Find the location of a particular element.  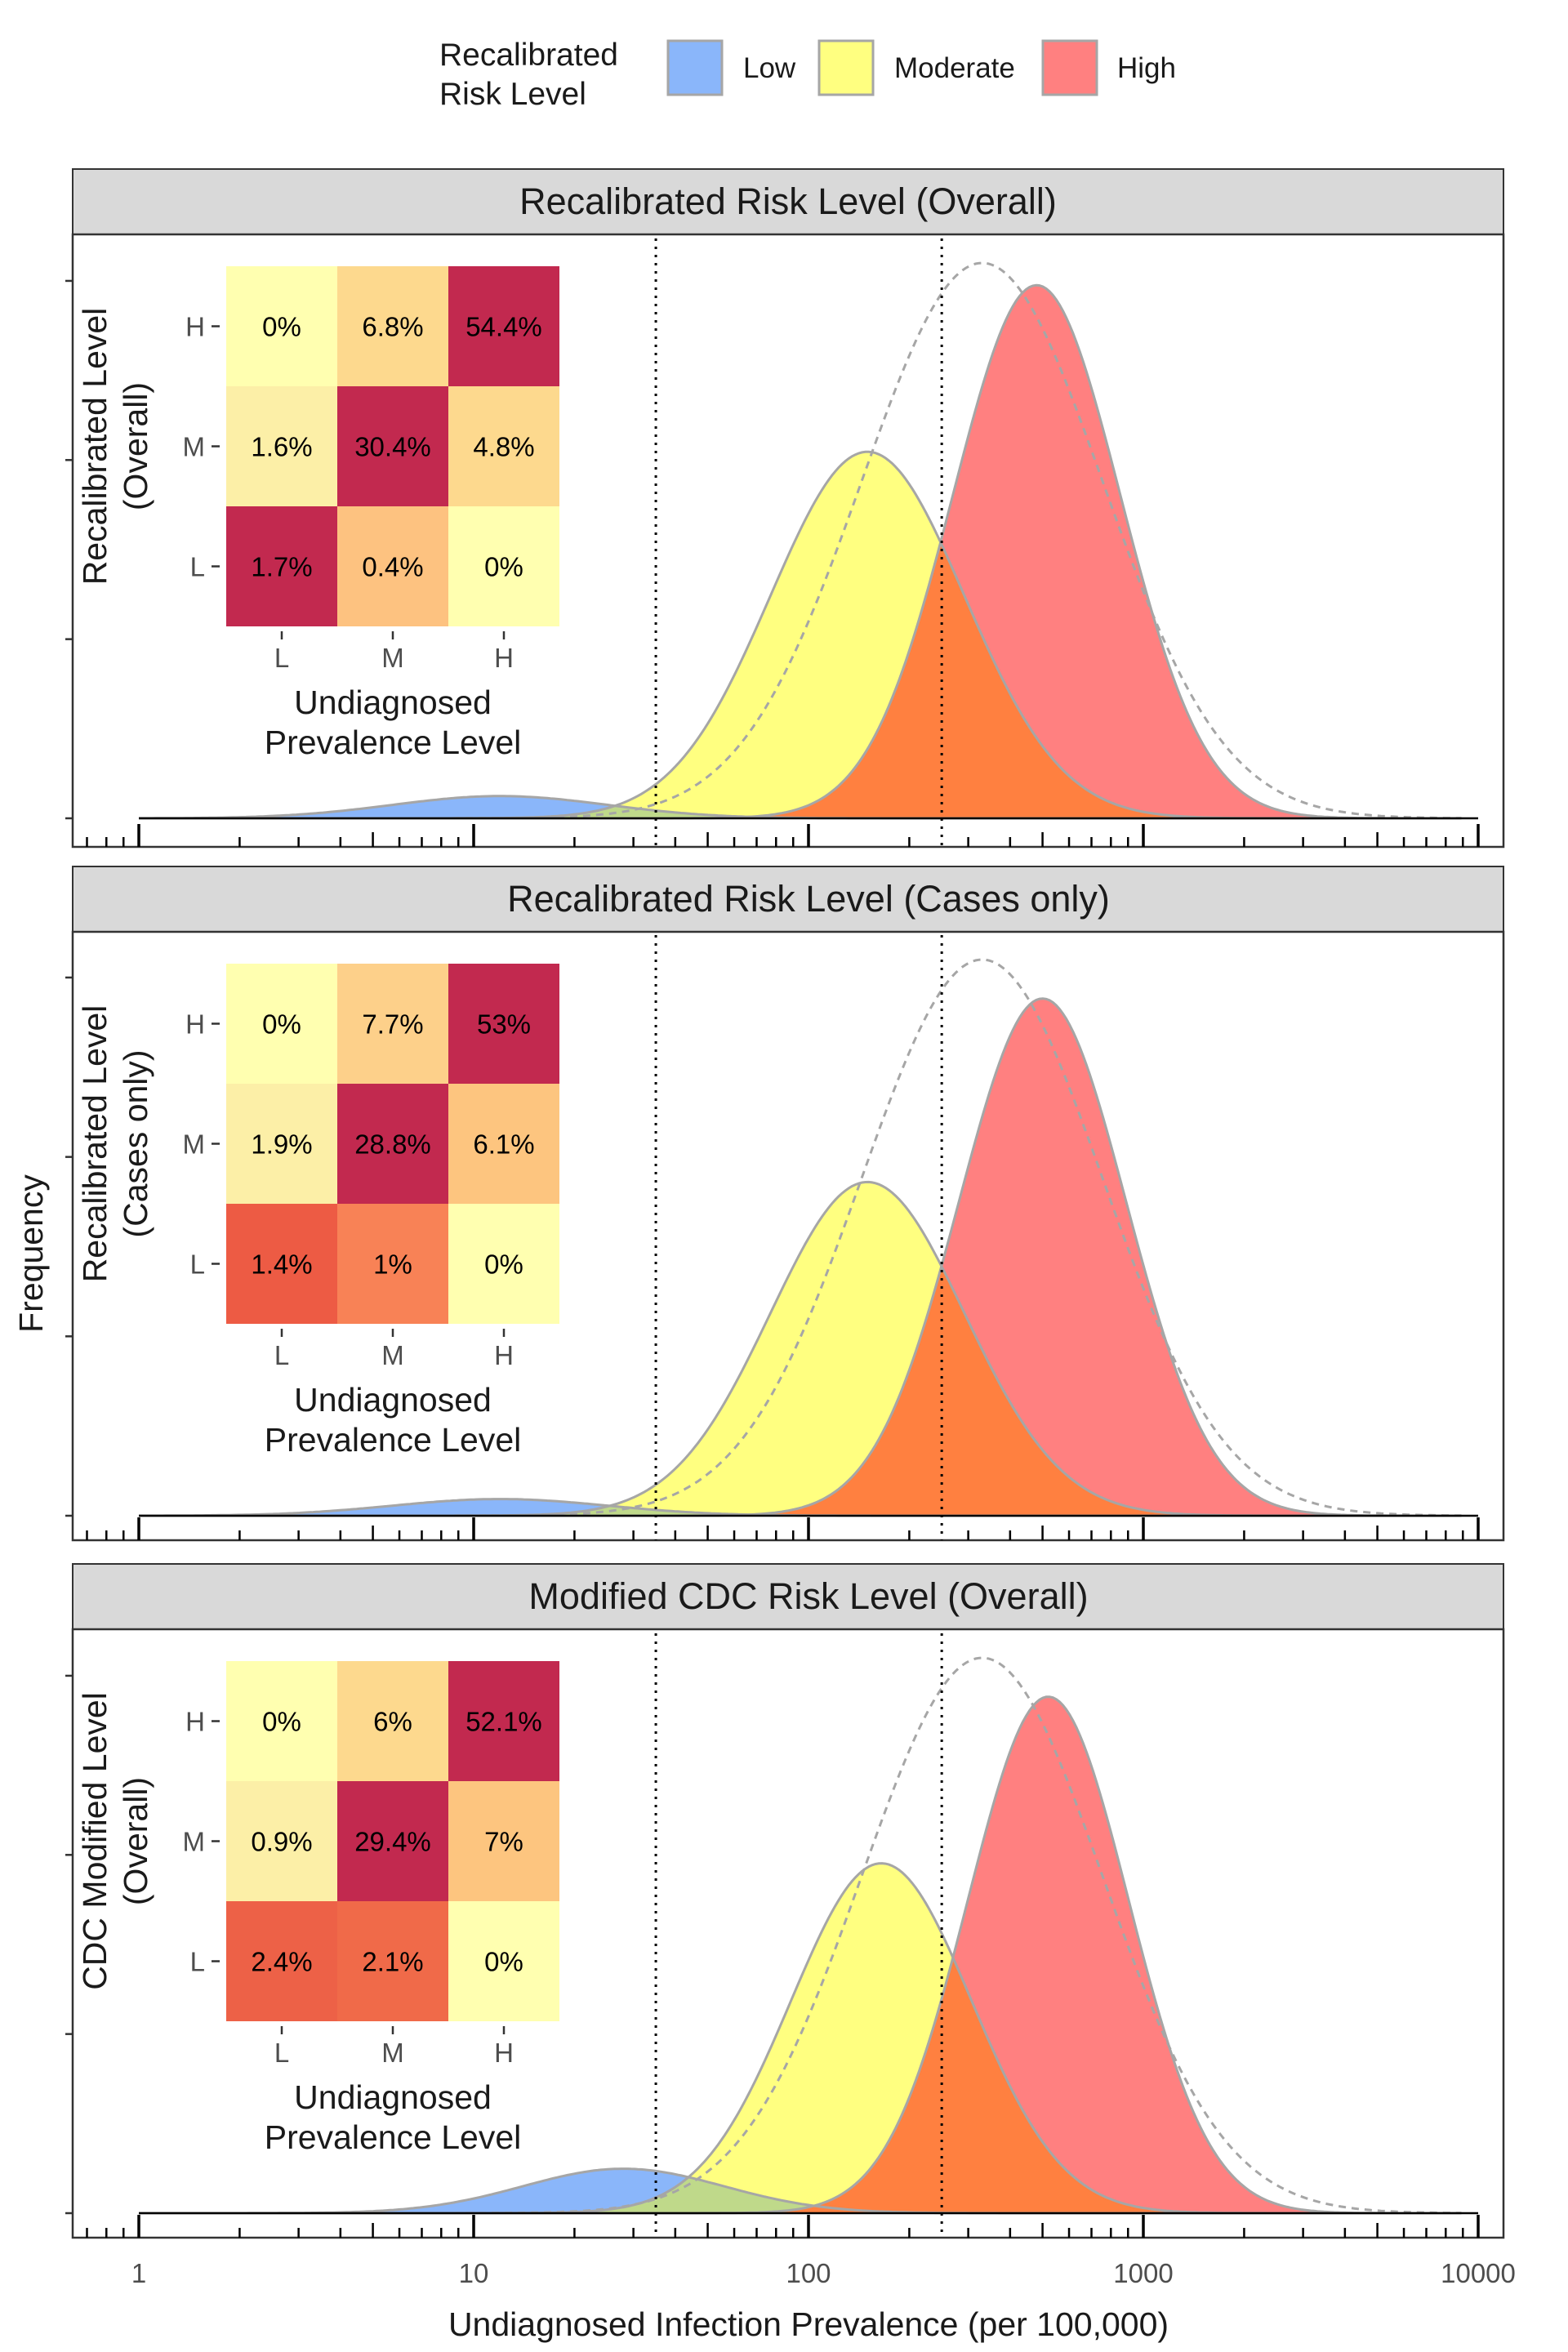

panel-1-title: Recalibrated Risk Level (Overall) is located at coordinates (788, 201).